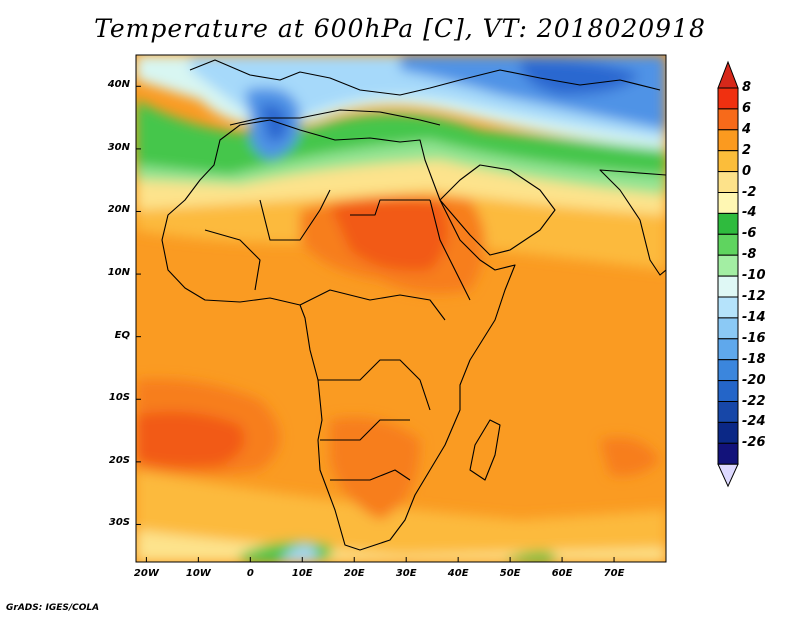  I want to click on colorbar-label: -18, so click(754, 359).